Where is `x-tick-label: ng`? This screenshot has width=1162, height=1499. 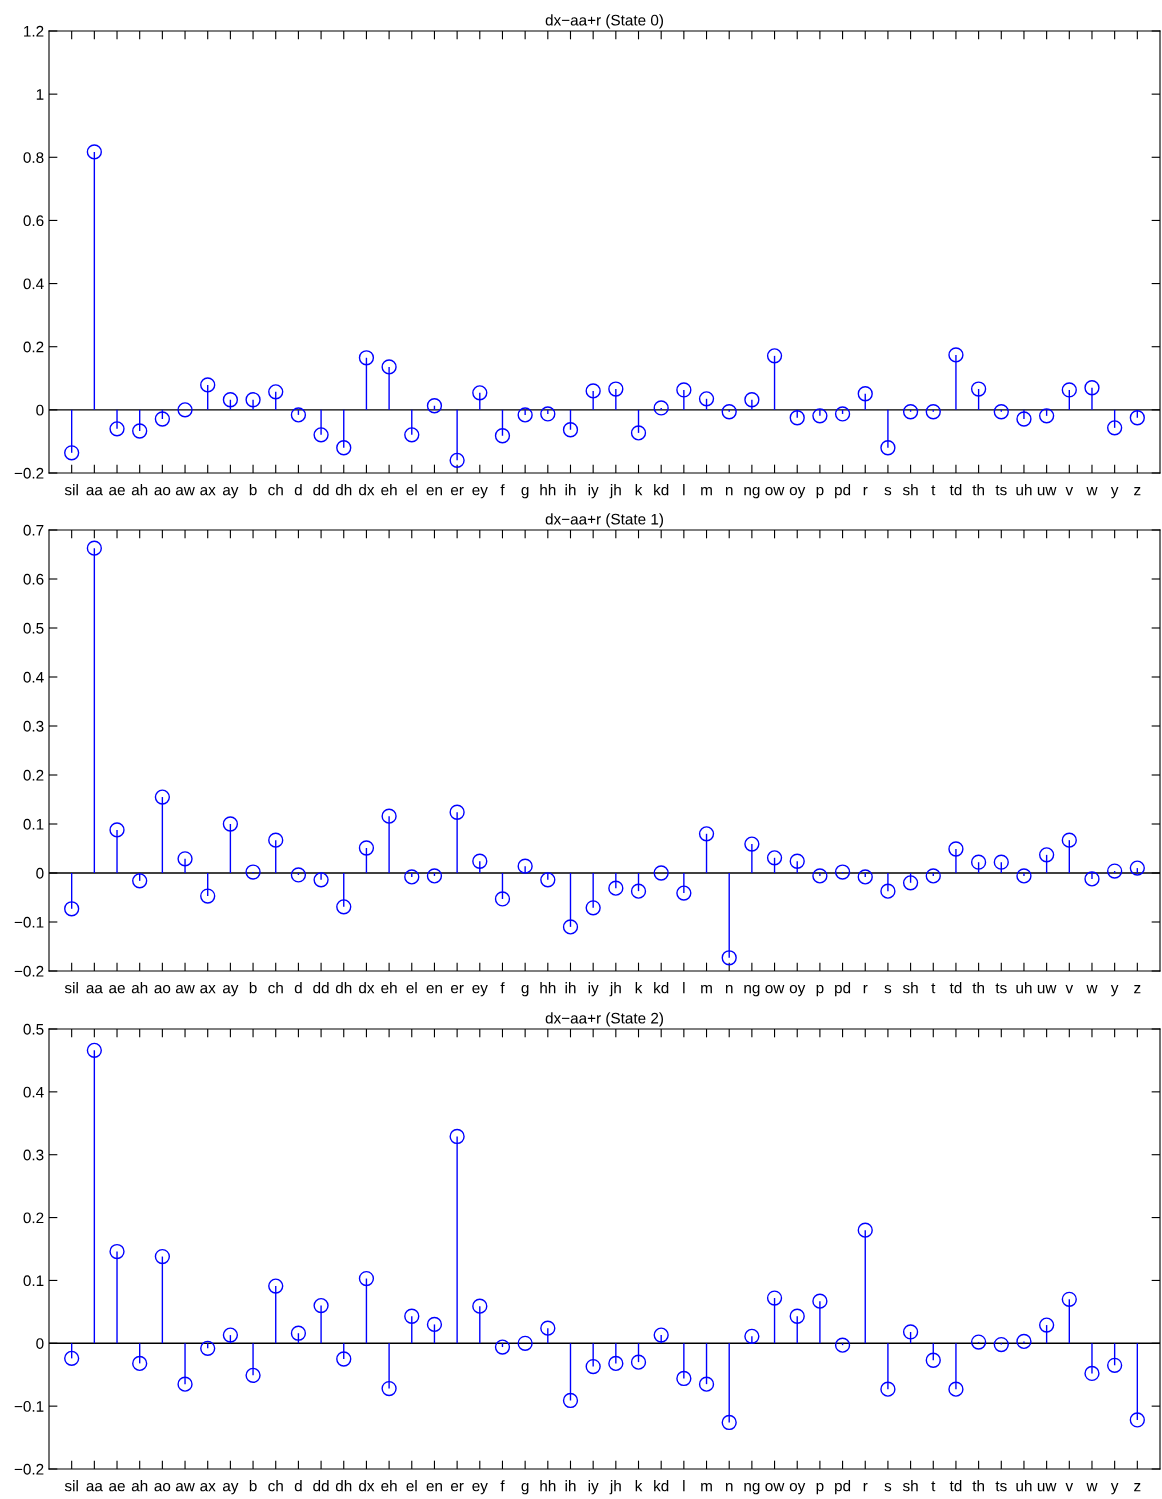
x-tick-label: ng is located at coordinates (752, 990).